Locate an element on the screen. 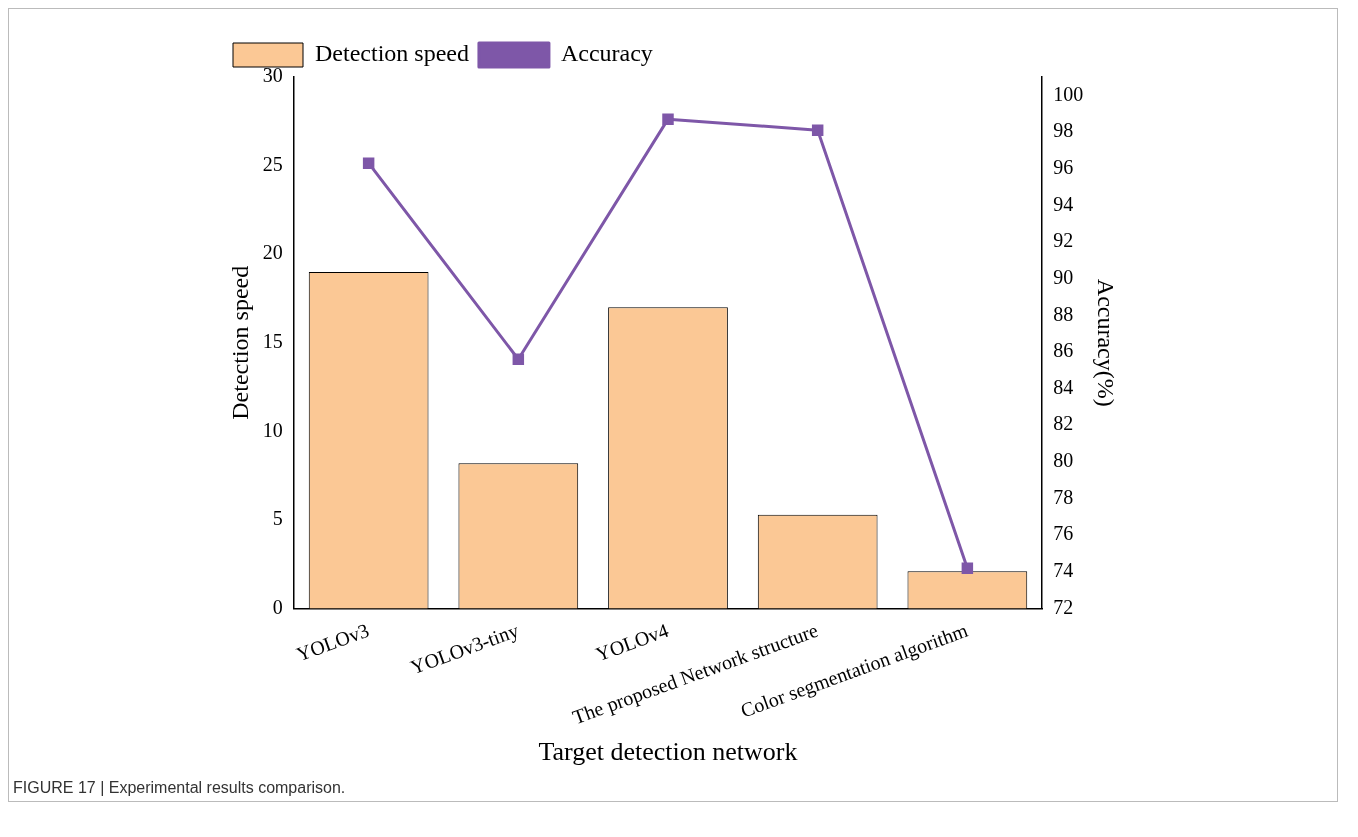 Image resolution: width=1358 pixels, height=837 pixels. y-tick-label: 0 is located at coordinates (277, 606).